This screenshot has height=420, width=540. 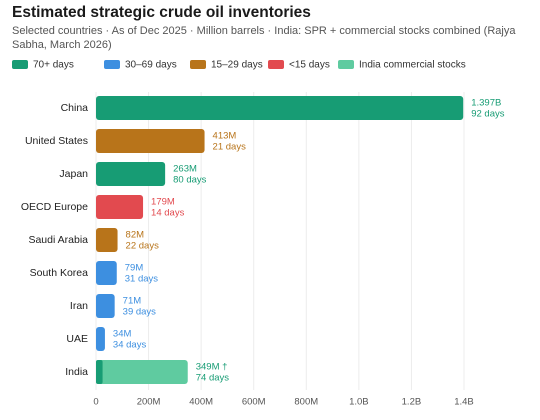 I want to click on days-label: 14 days, so click(x=168, y=213).